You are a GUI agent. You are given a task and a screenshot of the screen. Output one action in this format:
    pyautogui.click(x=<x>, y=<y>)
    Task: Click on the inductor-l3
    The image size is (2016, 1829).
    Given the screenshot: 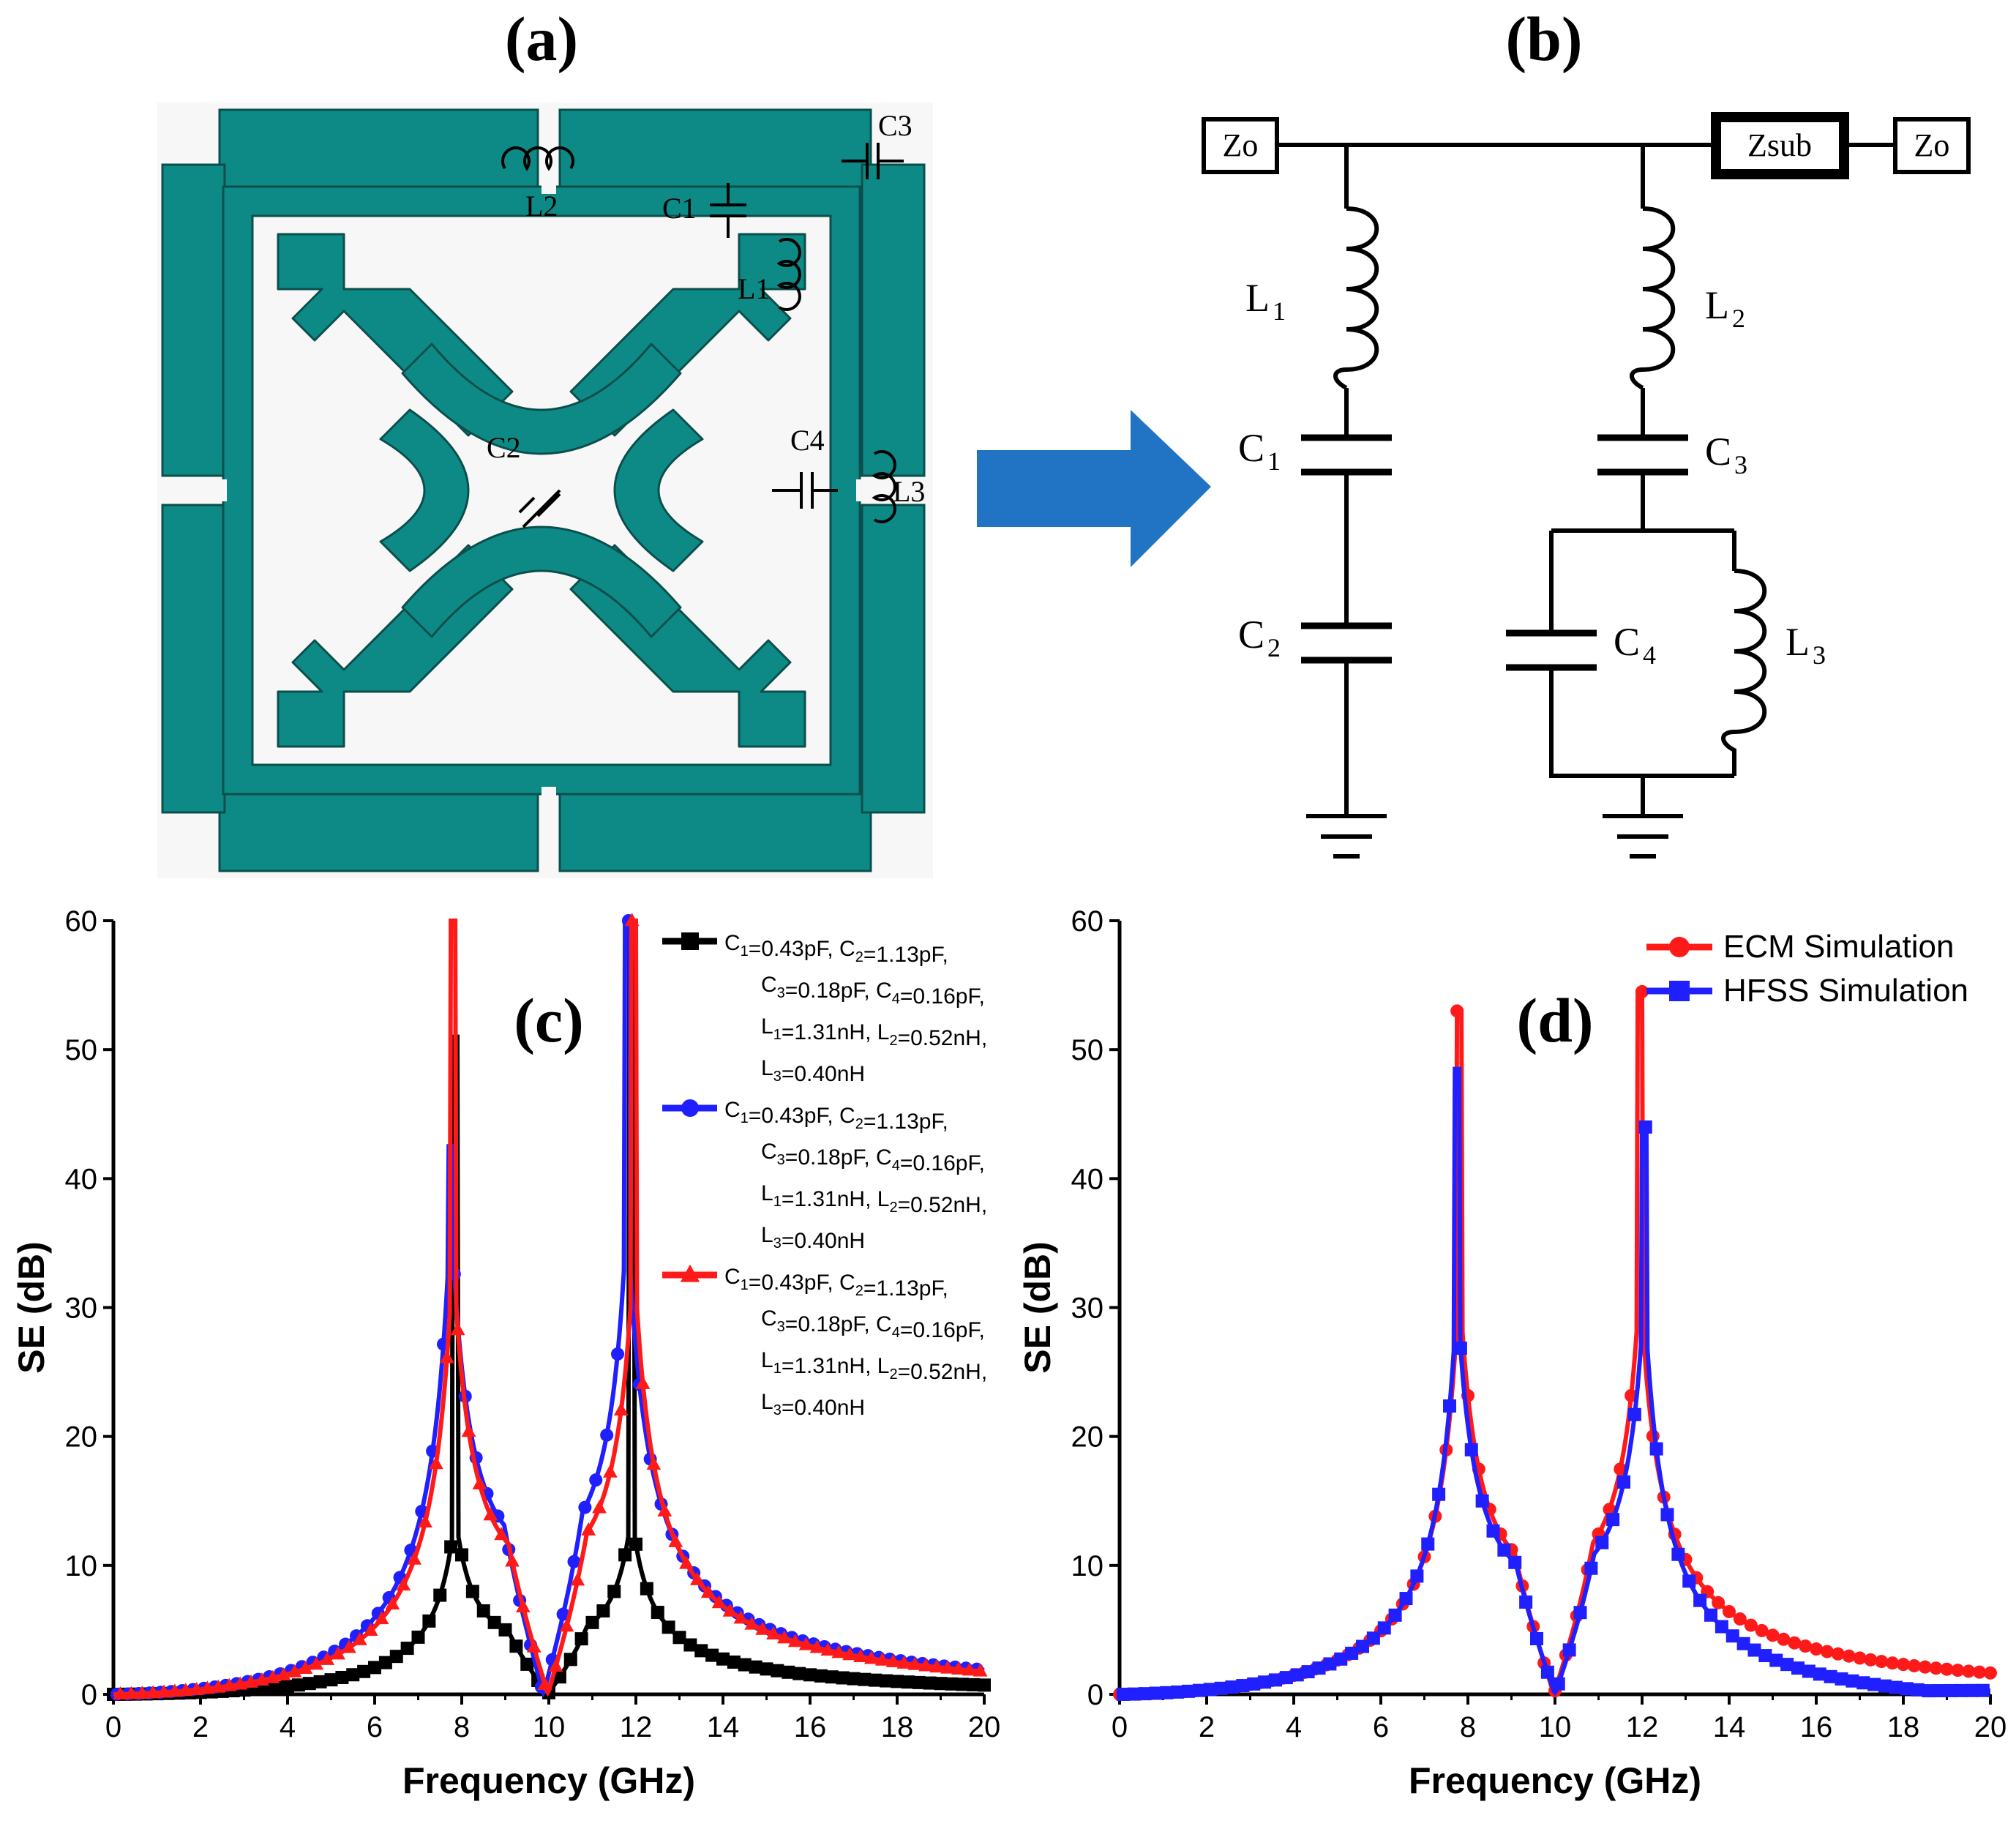 What is the action you would take?
    pyautogui.click(x=1744, y=672)
    